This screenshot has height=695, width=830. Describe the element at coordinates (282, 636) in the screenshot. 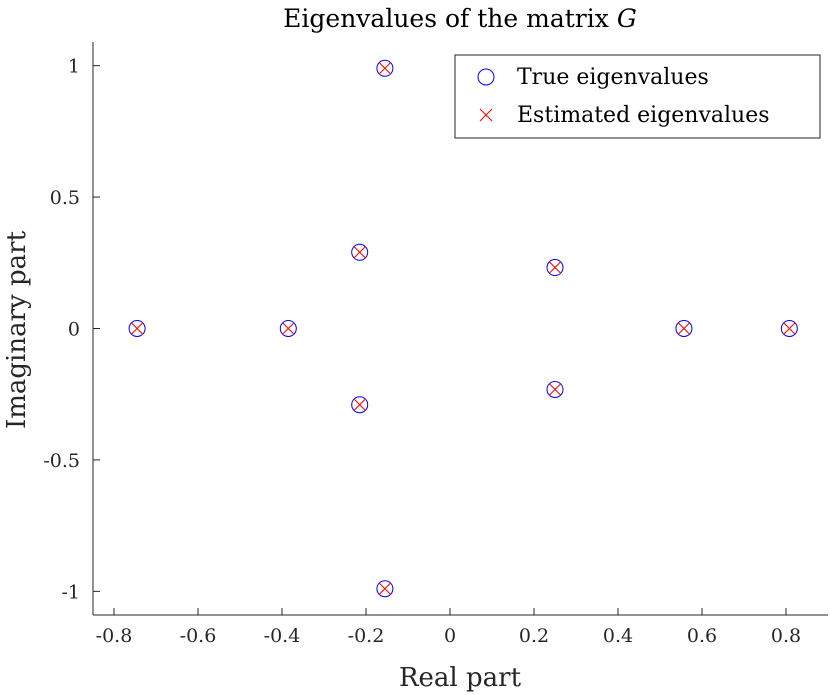

I see `x-tick-label: -0.4` at that location.